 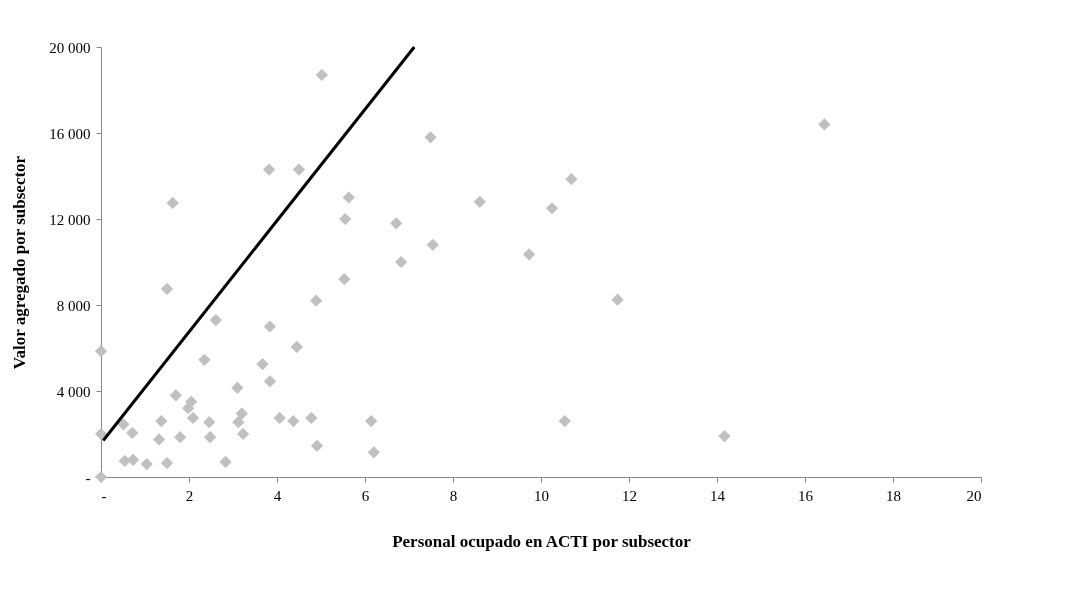 I want to click on x-tick-label: 10, so click(x=541, y=495).